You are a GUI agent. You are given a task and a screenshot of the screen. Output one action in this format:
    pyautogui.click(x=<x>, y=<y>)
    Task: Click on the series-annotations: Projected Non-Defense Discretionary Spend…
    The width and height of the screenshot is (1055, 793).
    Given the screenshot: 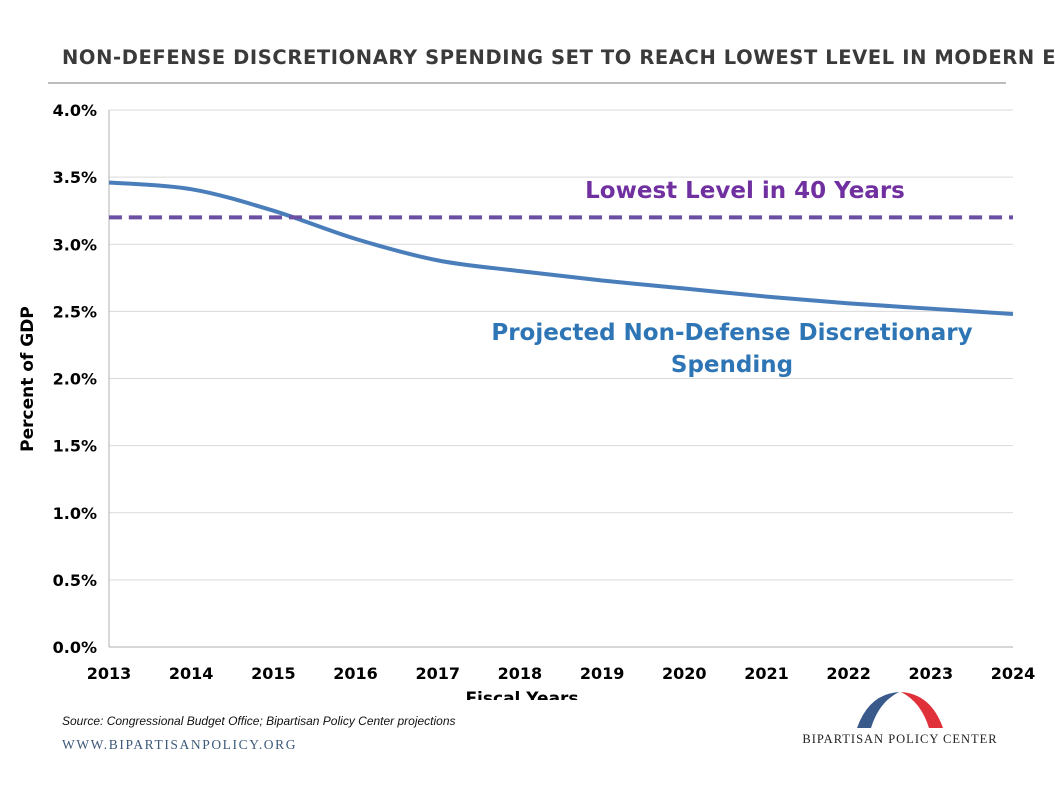 What is the action you would take?
    pyautogui.click(x=731, y=278)
    